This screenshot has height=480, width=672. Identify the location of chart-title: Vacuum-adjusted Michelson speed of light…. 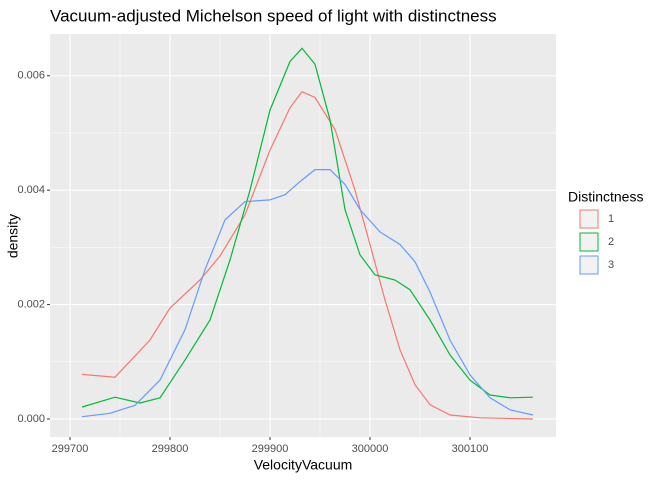
(273, 15).